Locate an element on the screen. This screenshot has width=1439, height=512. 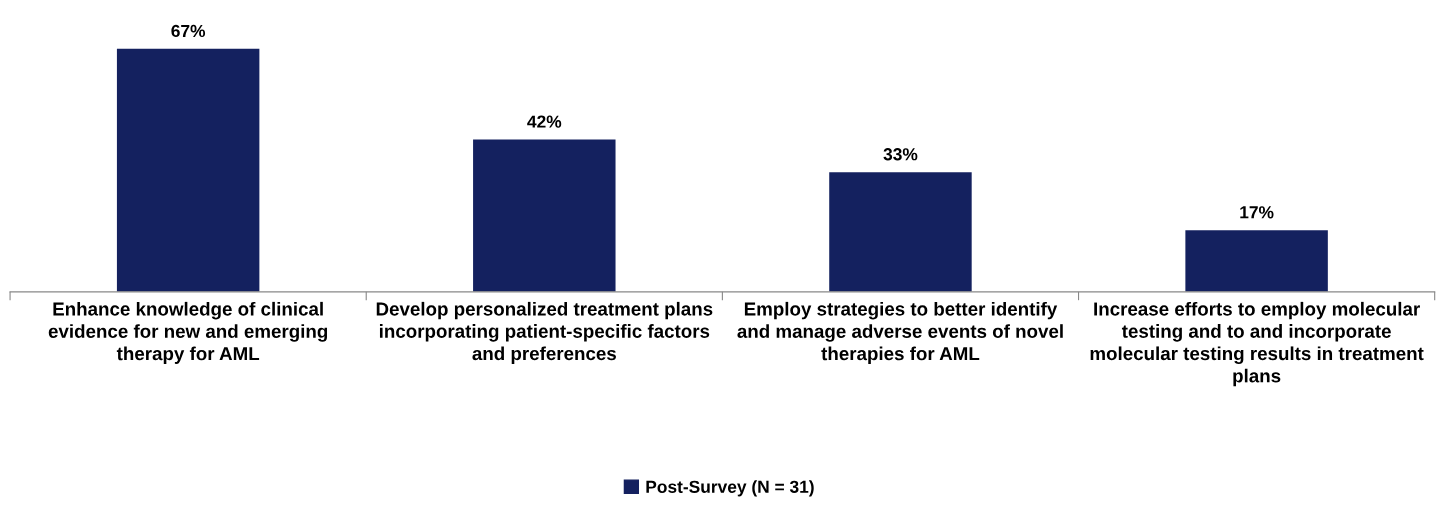
x-tick-label: Employ strategies to better identify and manage adverse events of novel therapies for AML is located at coordinates (900, 332).